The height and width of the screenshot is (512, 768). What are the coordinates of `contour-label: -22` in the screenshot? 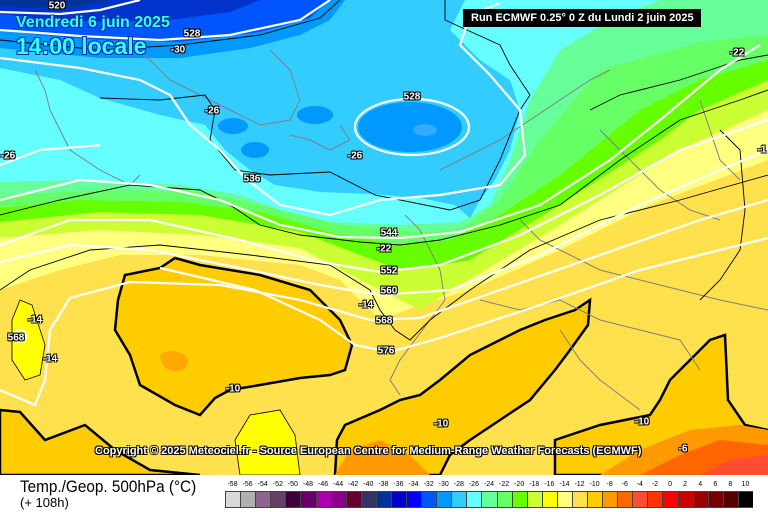 It's located at (737, 53).